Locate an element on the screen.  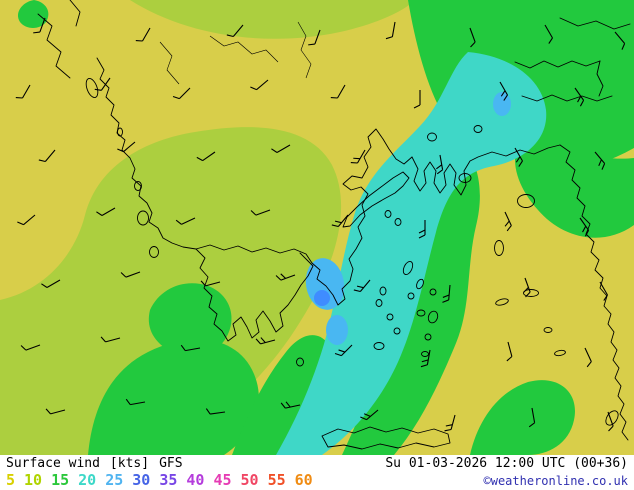
scale-value: 10 is located at coordinates (33, 480).